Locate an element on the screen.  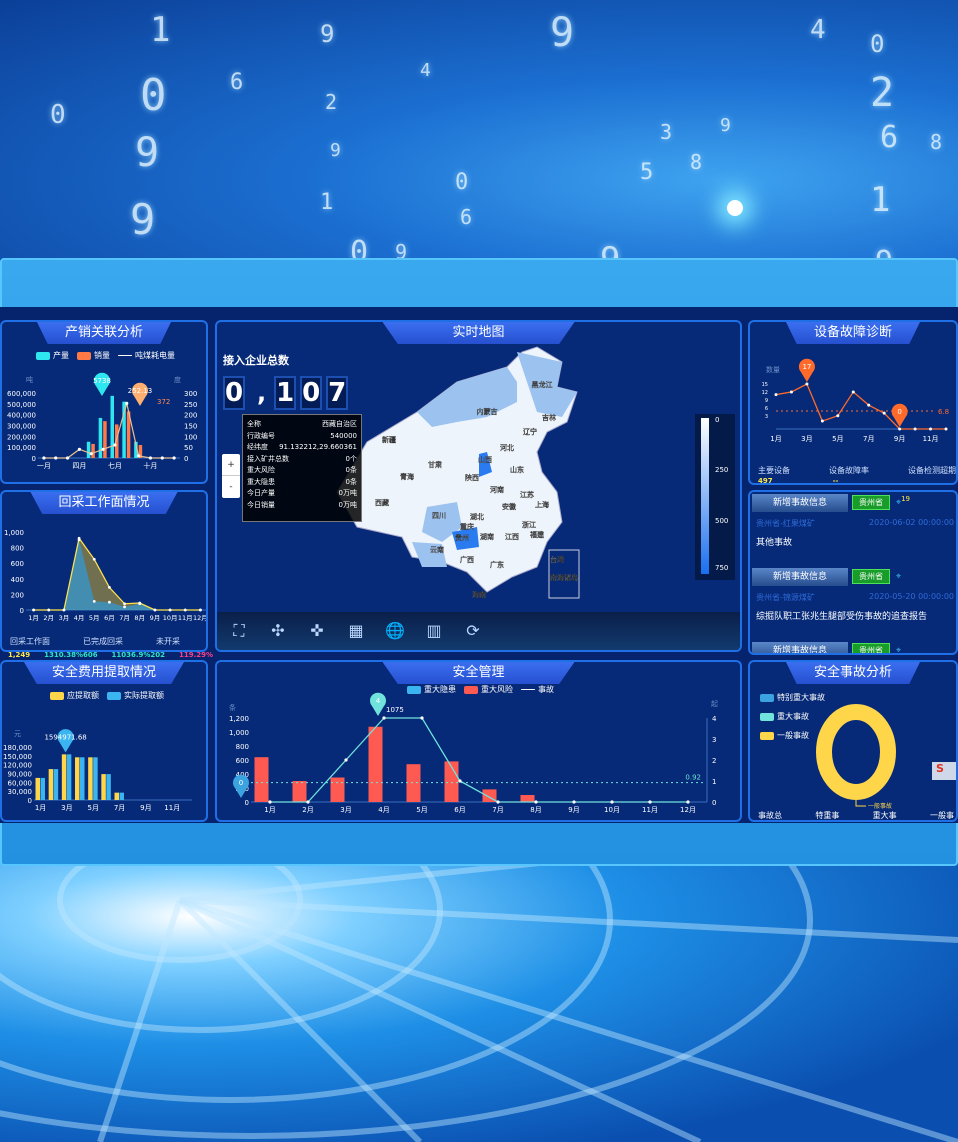
province-label: 安徽 is located at coordinates (509, 506).